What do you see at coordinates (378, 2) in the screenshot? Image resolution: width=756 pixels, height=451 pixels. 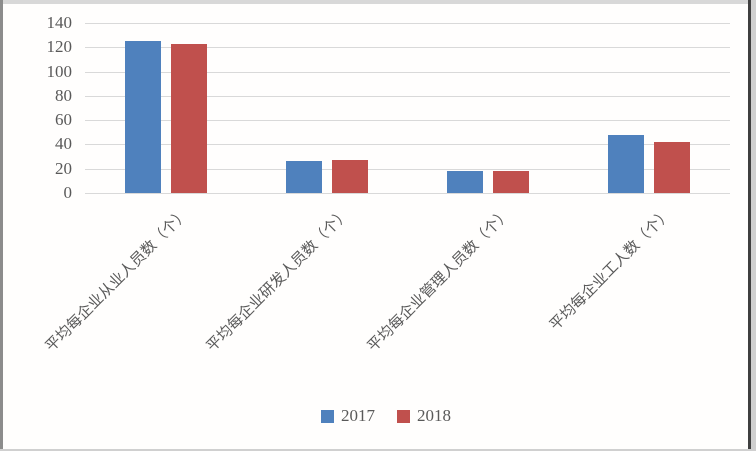 I see `frame-edge-top` at bounding box center [378, 2].